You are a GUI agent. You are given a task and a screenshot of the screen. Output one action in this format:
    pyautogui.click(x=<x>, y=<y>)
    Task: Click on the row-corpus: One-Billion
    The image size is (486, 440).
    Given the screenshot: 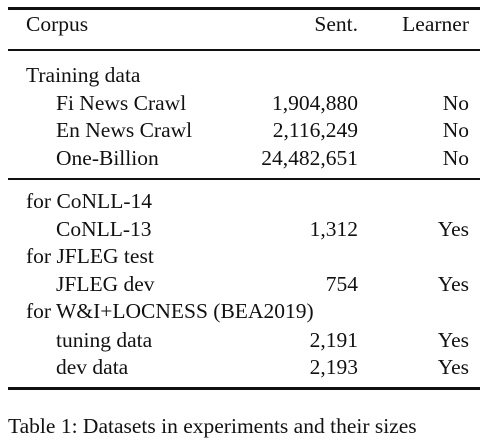 What is the action you would take?
    pyautogui.click(x=107, y=158)
    